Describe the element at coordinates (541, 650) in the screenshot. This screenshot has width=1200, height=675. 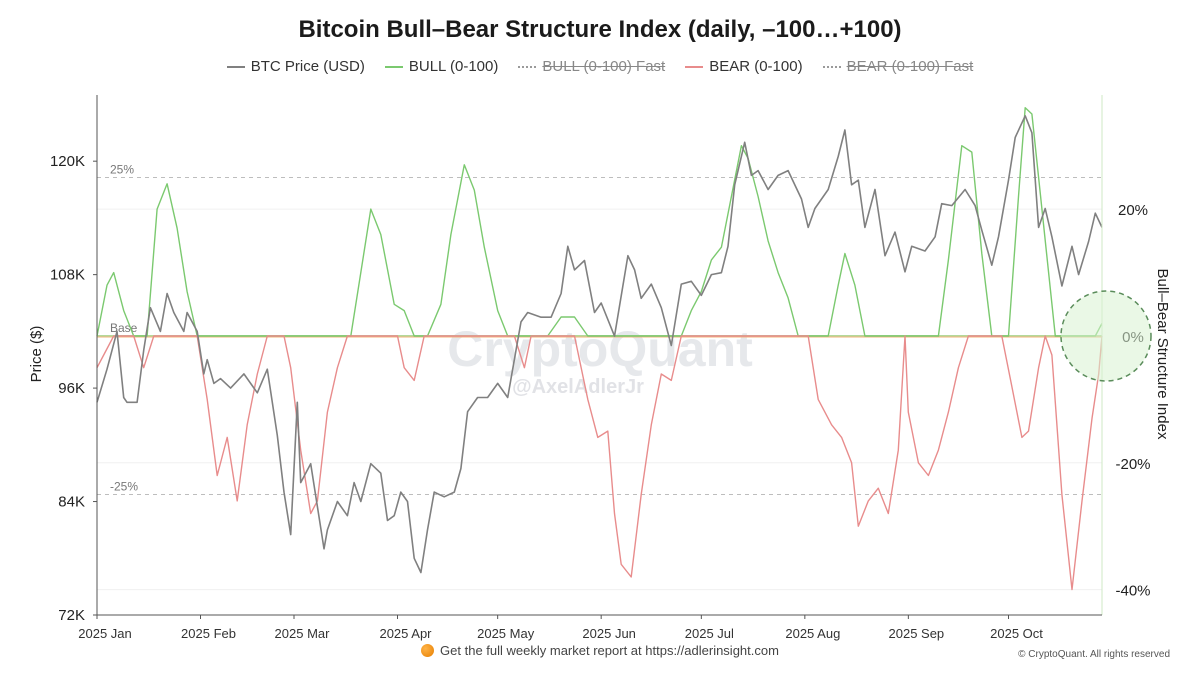
I see `footer-text: Get the full weekly market report at` at that location.